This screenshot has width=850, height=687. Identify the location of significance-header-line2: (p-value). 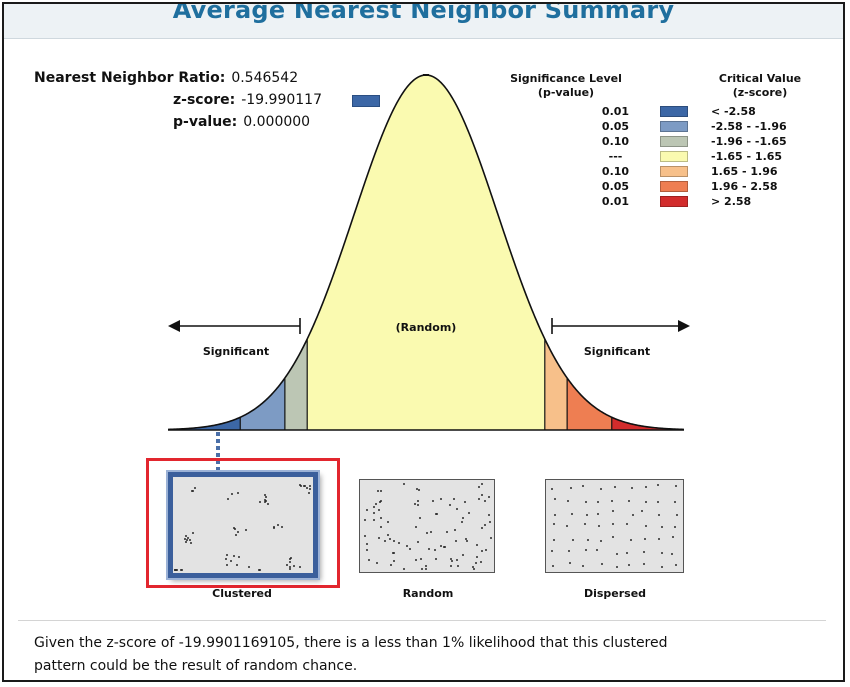
(566, 92).